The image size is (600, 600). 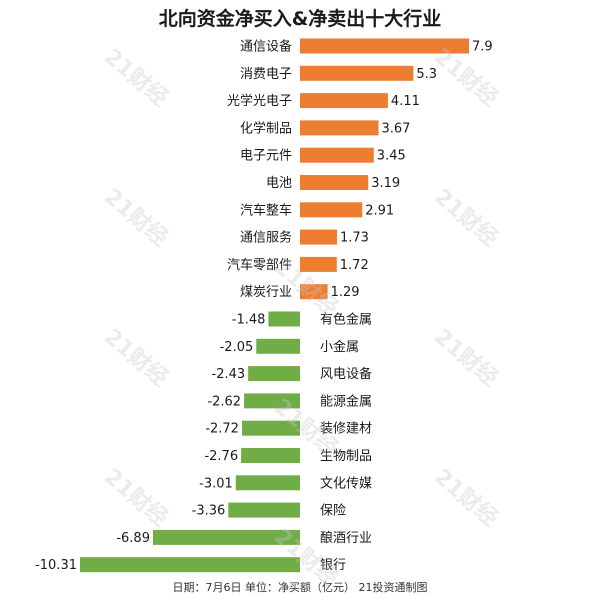 What do you see at coordinates (279, 183) in the screenshot?
I see `category-label: 电池` at bounding box center [279, 183].